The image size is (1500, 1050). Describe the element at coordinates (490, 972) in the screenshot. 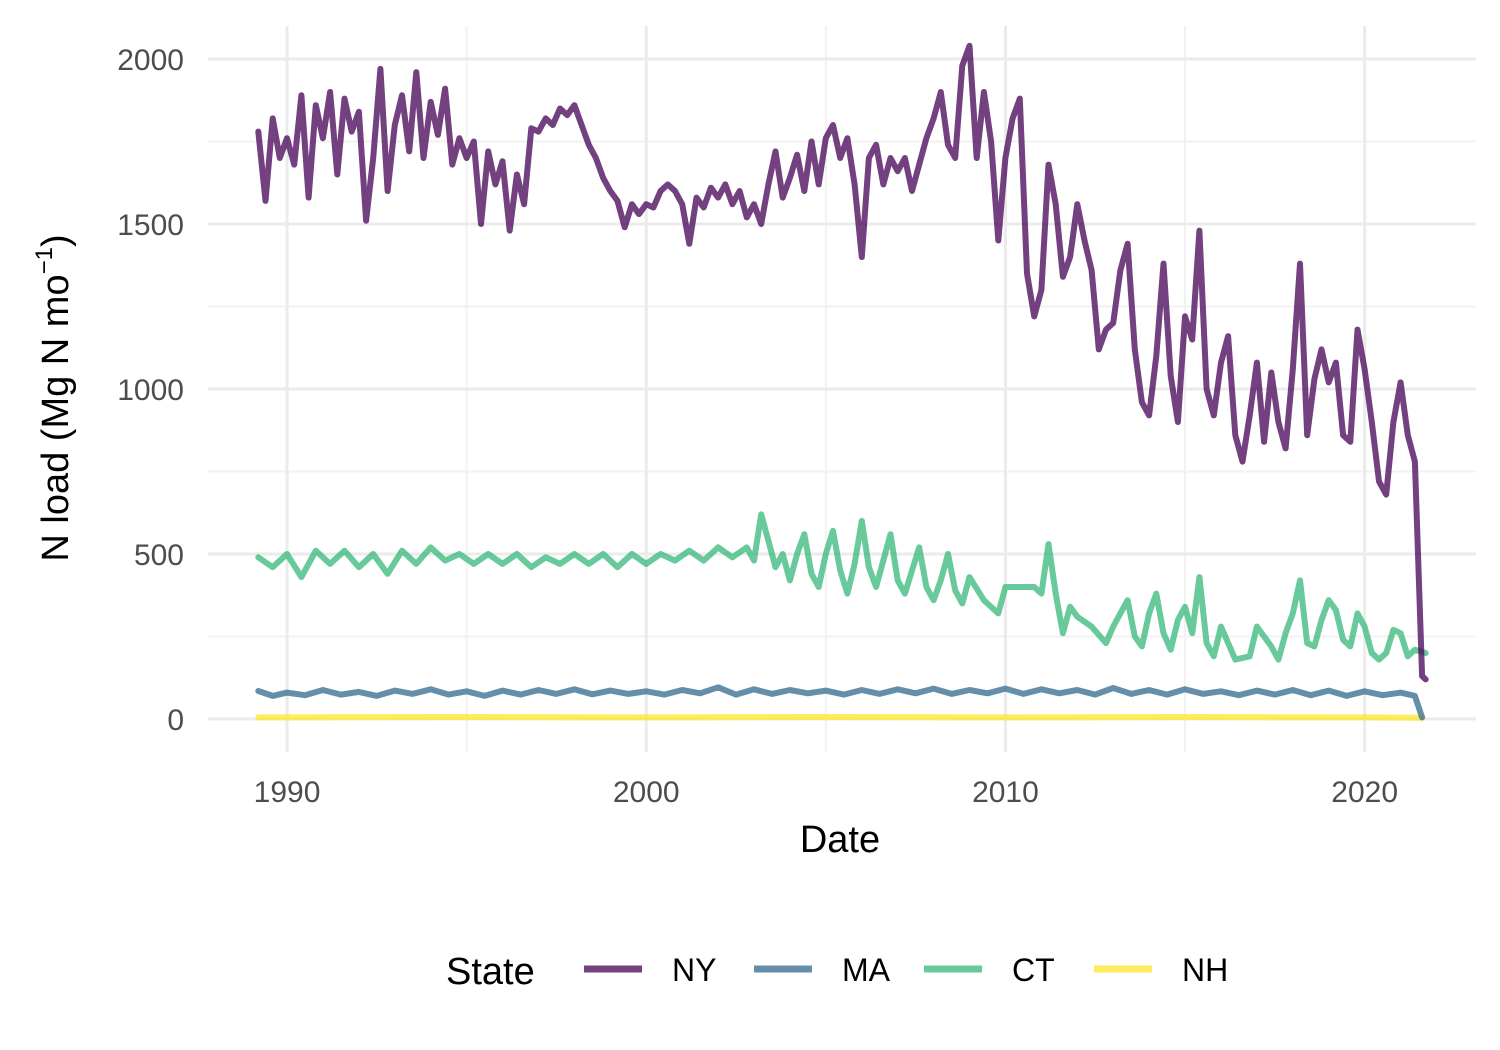

I see `legend-title: State` at that location.